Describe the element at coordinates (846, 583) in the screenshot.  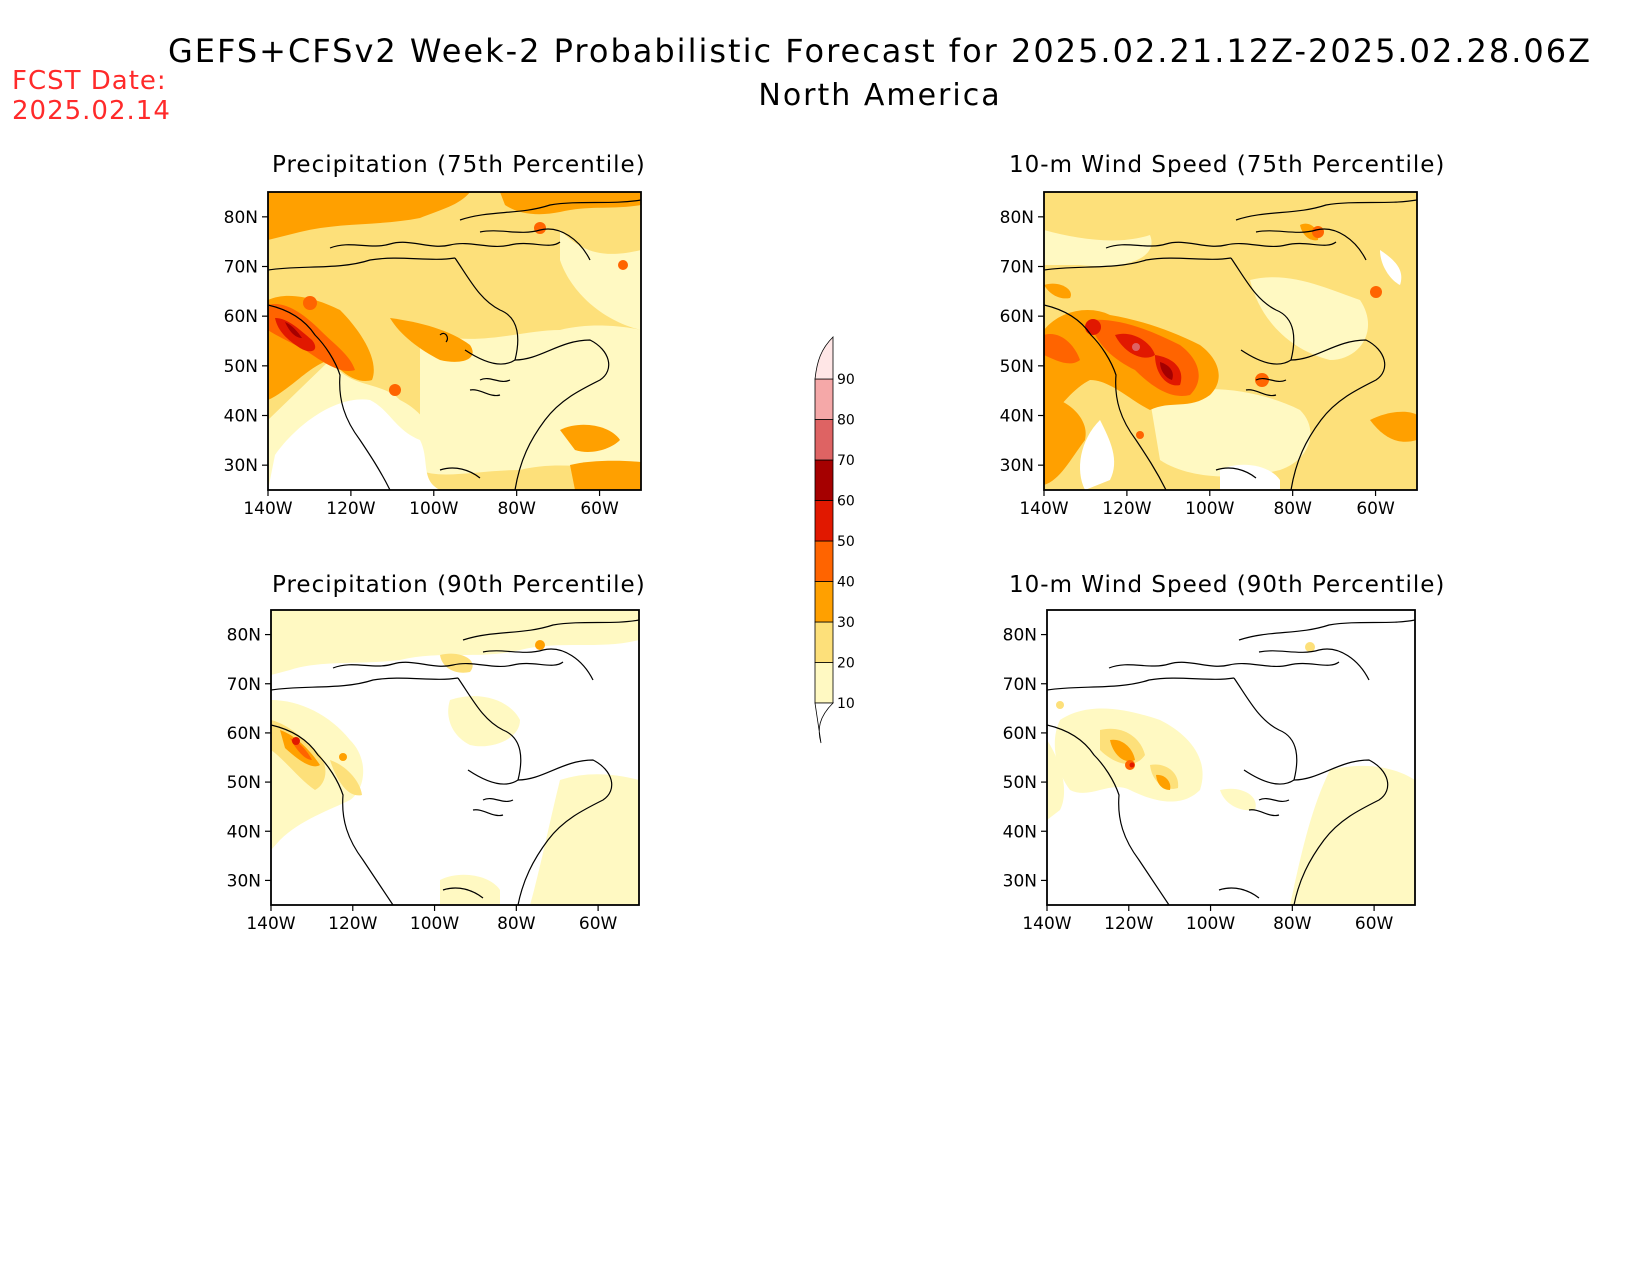
I see `colorbar-label: 40` at that location.